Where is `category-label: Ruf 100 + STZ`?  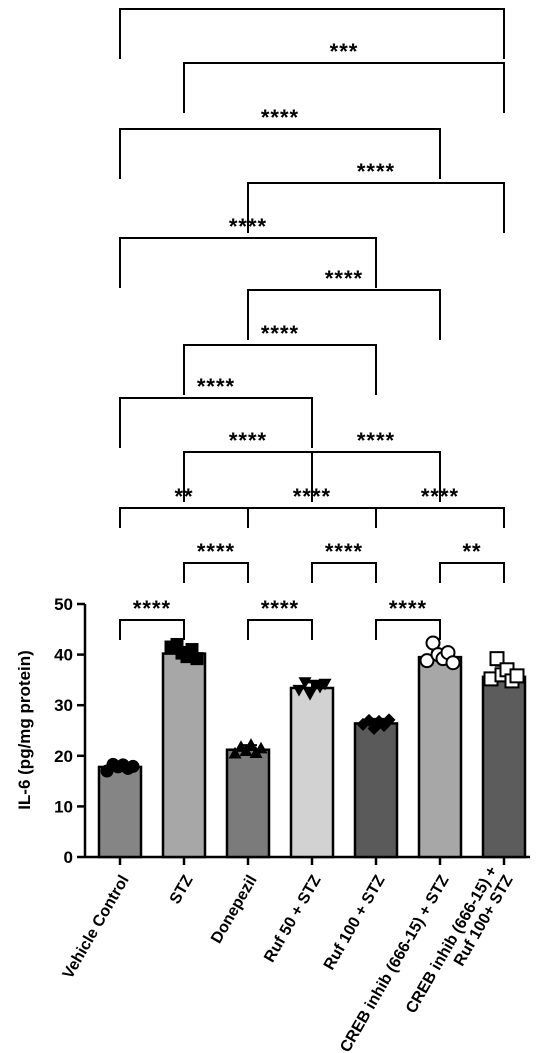
category-label: Ruf 100 + STZ is located at coordinates (355, 922).